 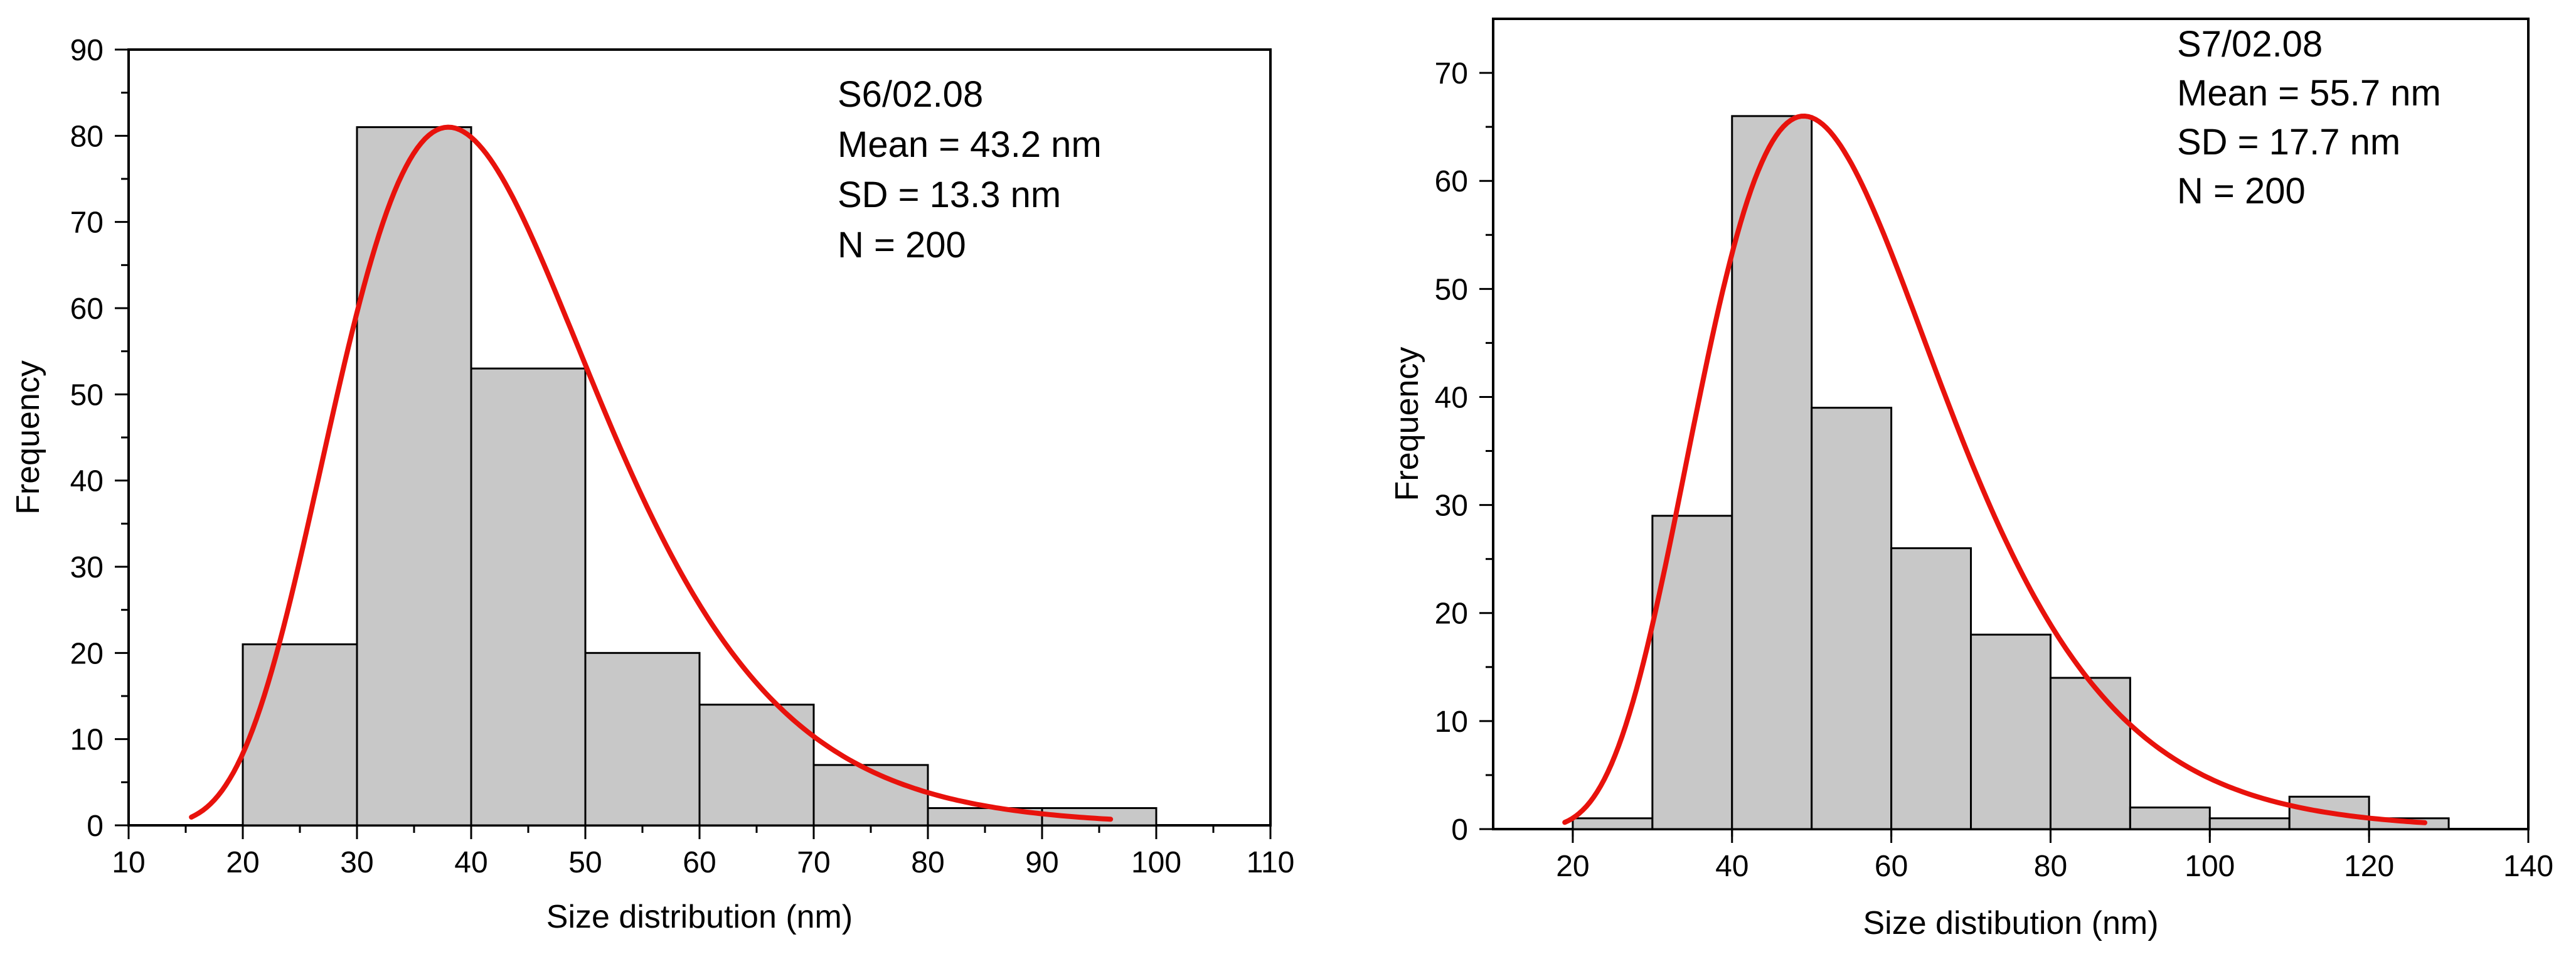 What do you see at coordinates (2010, 923) in the screenshot?
I see `x-axis-title: Size distibution (nm)` at bounding box center [2010, 923].